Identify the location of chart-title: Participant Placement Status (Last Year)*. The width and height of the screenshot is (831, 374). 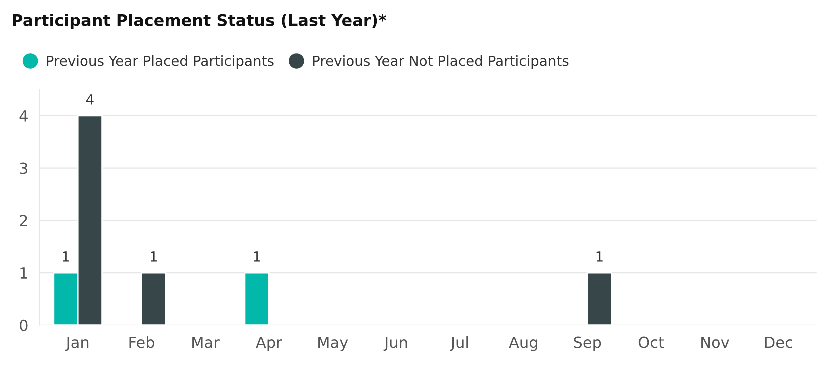
(200, 22).